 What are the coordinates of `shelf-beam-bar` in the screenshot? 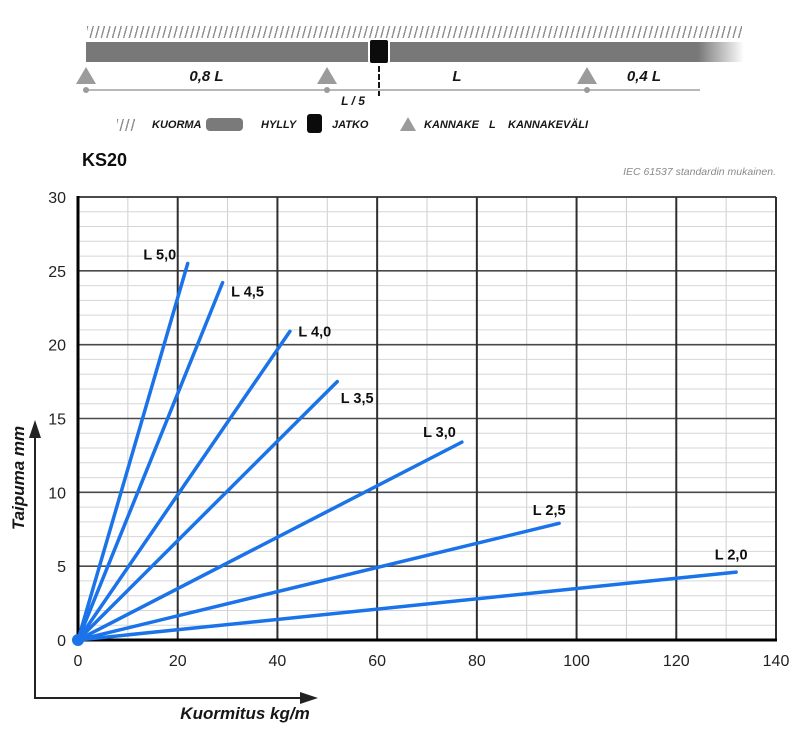 It's located at (417, 52).